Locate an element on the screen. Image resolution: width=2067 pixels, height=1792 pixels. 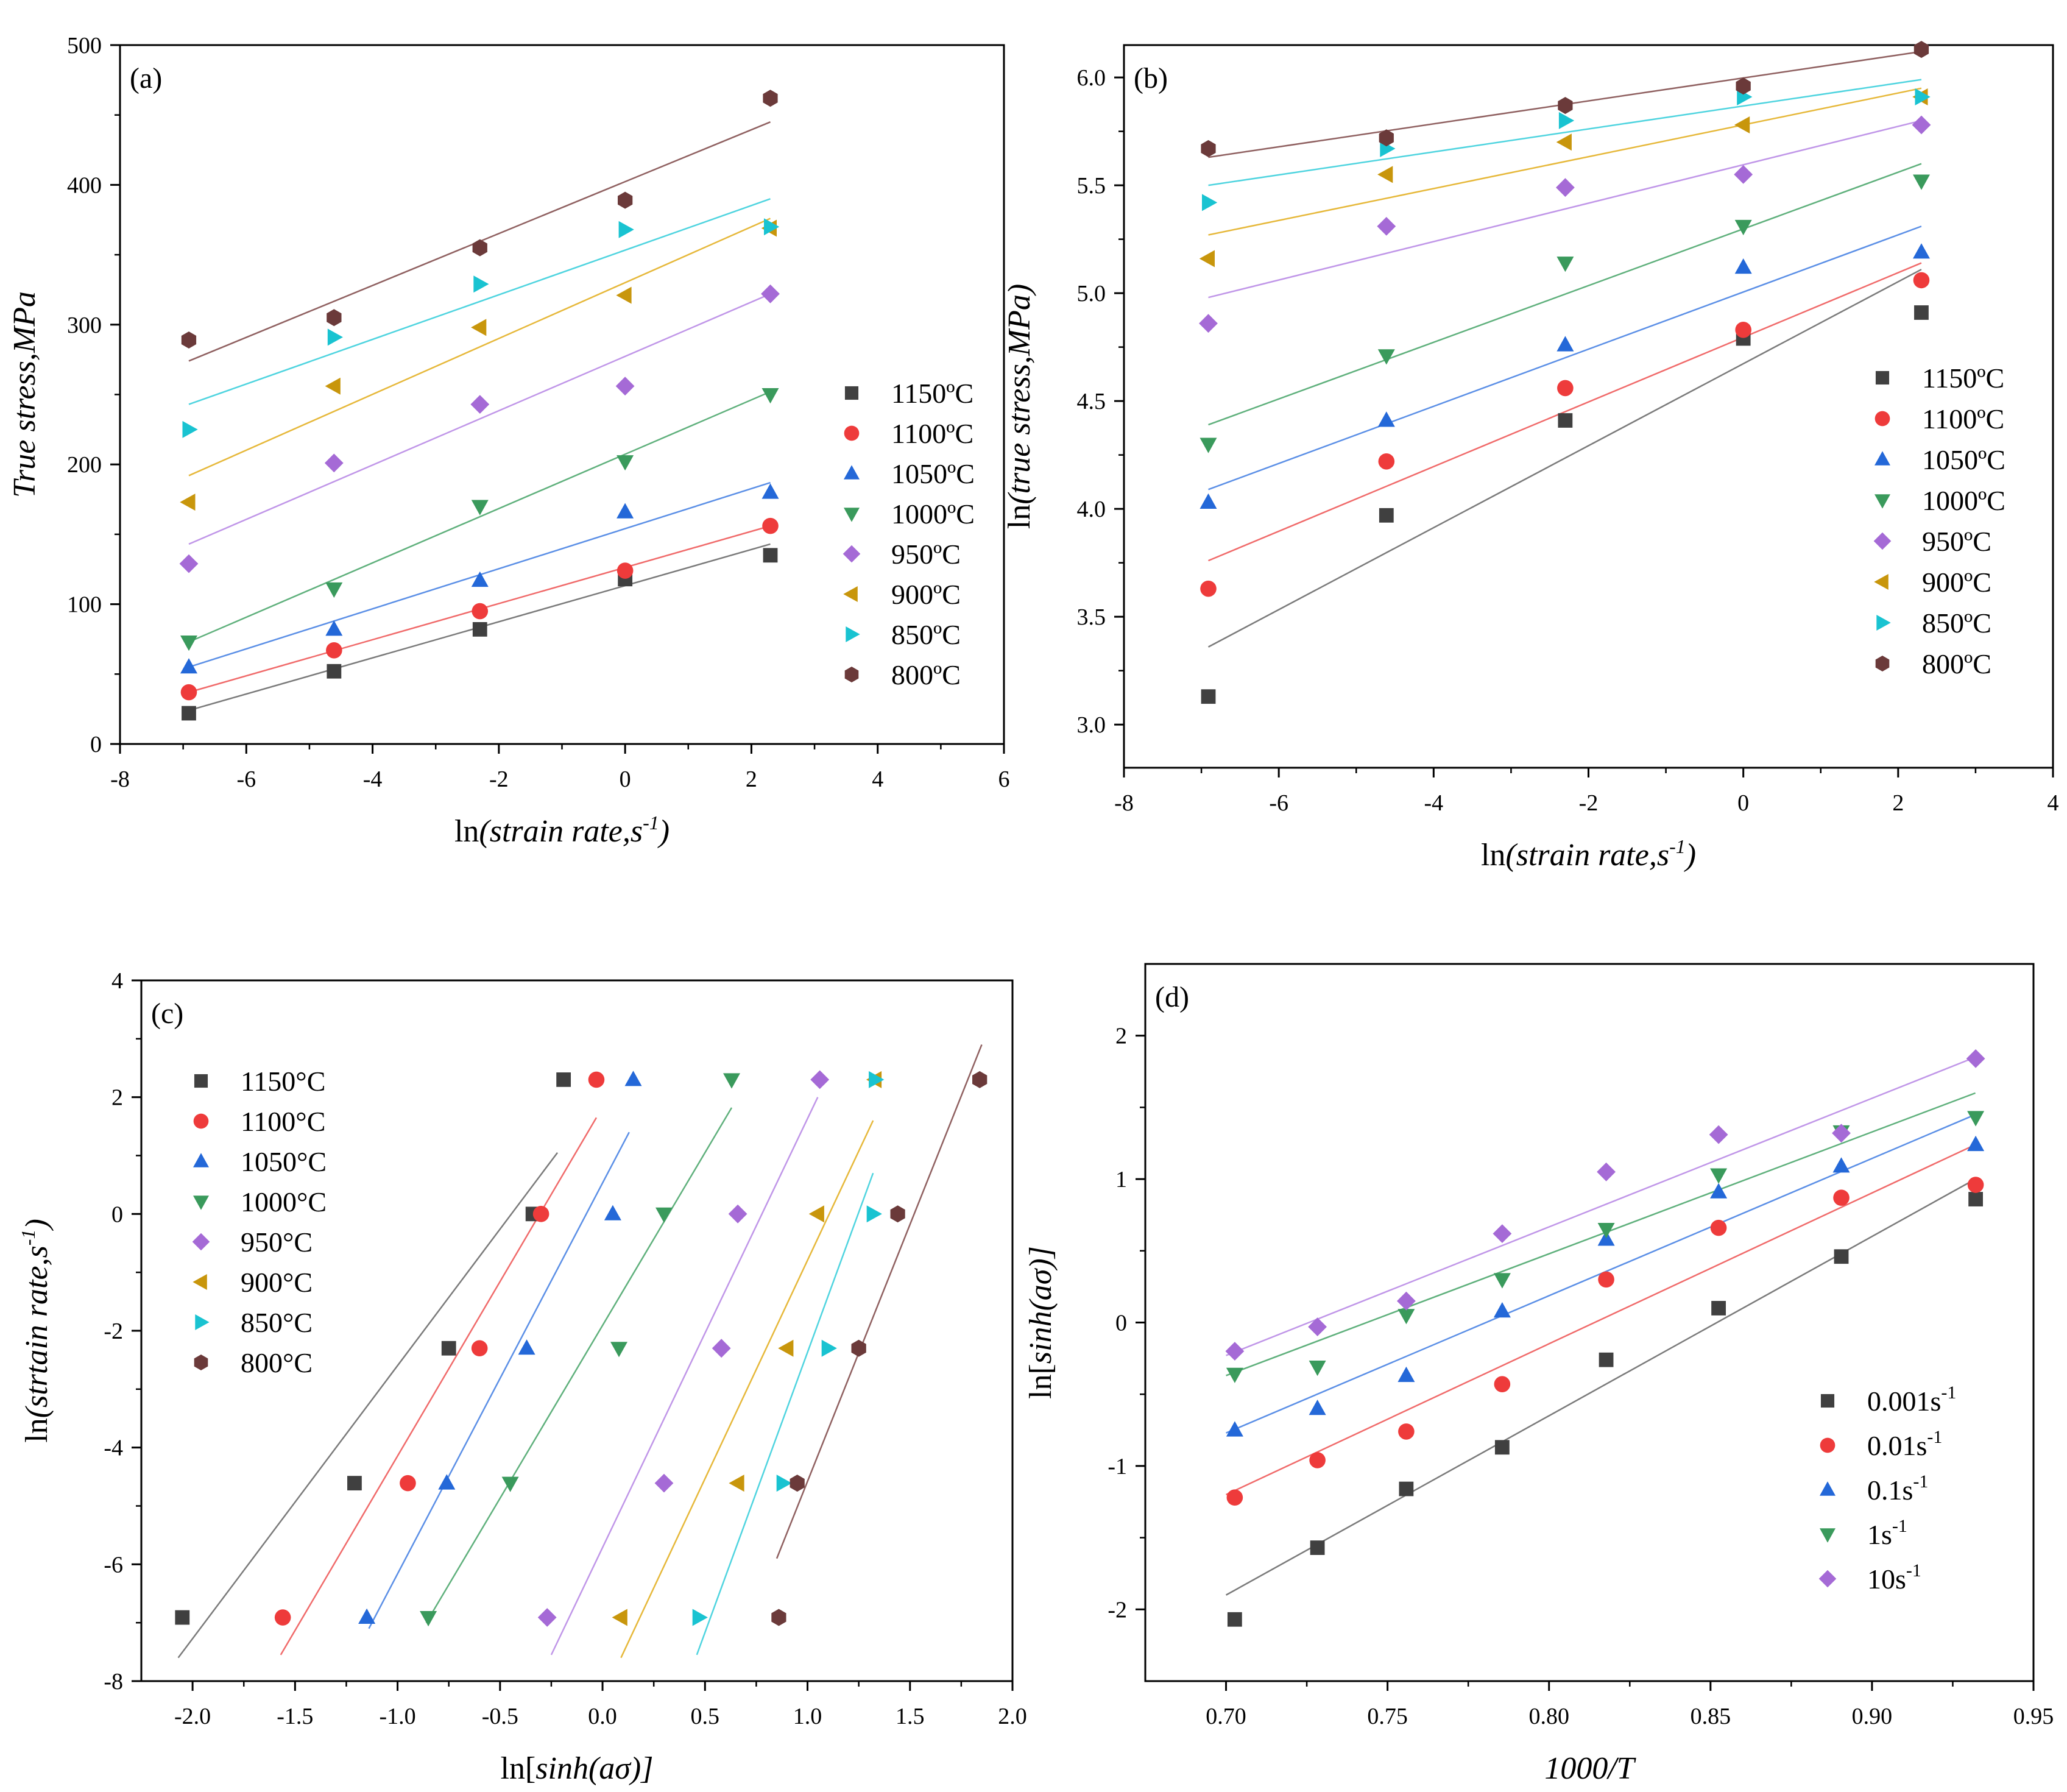
x-tick-label: 2 is located at coordinates (752, 780).